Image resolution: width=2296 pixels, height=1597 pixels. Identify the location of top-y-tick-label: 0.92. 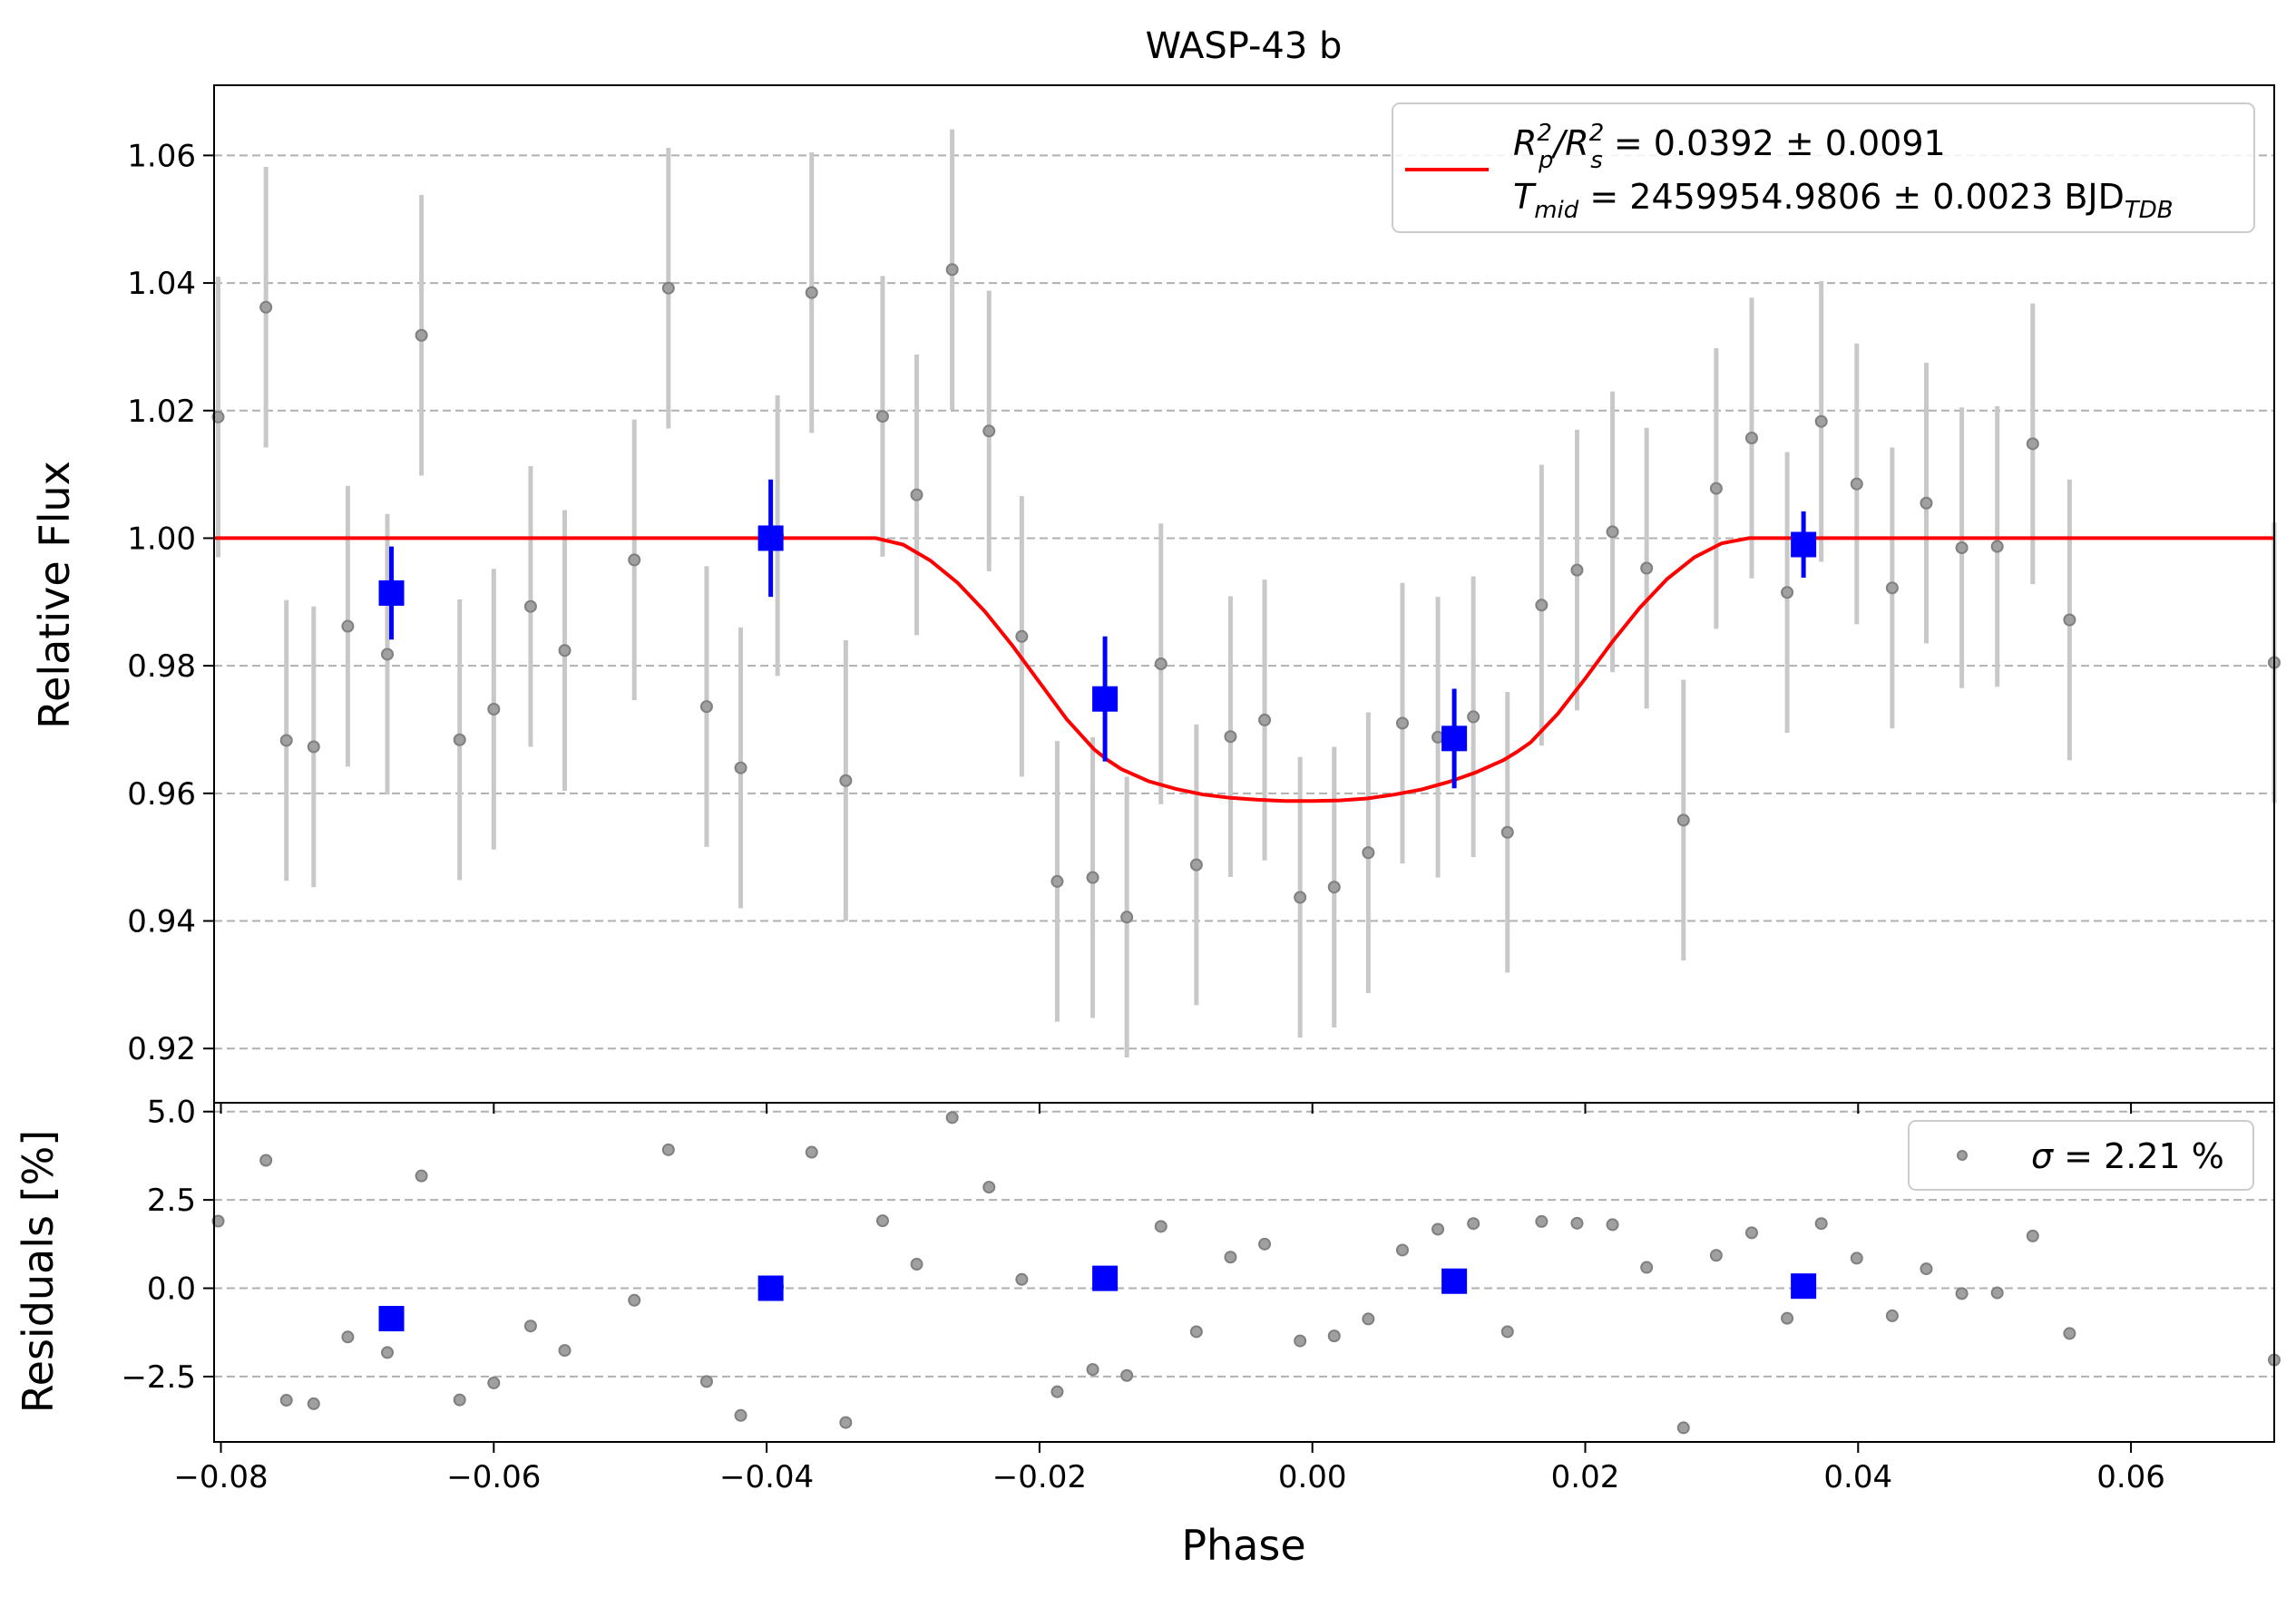
(161, 1049).